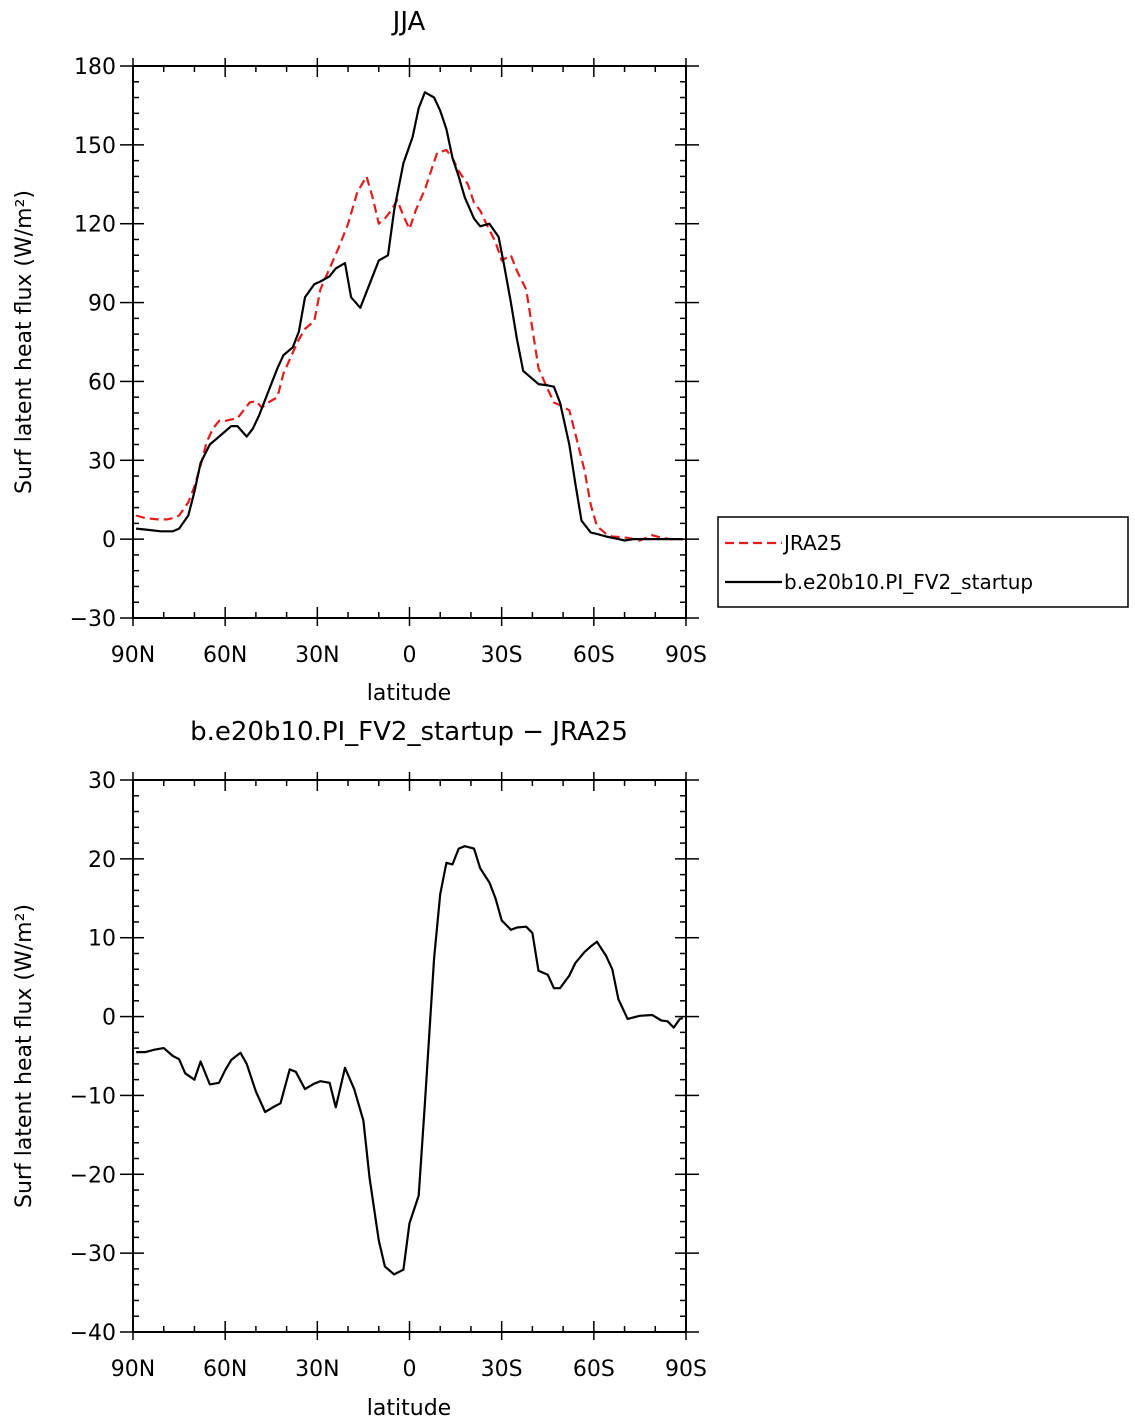  What do you see at coordinates (102, 382) in the screenshot?
I see `y-tick-label: 60` at bounding box center [102, 382].